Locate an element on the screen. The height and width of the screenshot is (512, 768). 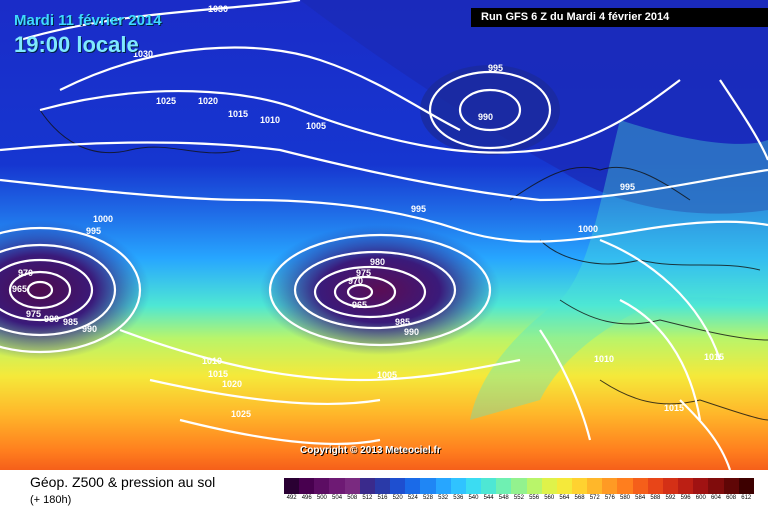
legend-label: 552 is located at coordinates (518, 498).